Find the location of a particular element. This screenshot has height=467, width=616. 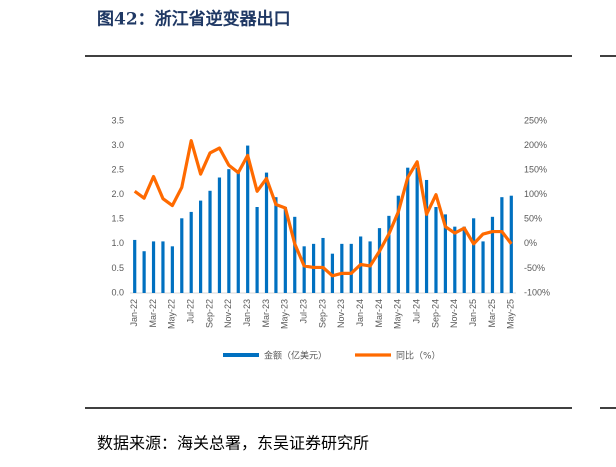

y-tick-label: 1.0 is located at coordinates (117, 243).